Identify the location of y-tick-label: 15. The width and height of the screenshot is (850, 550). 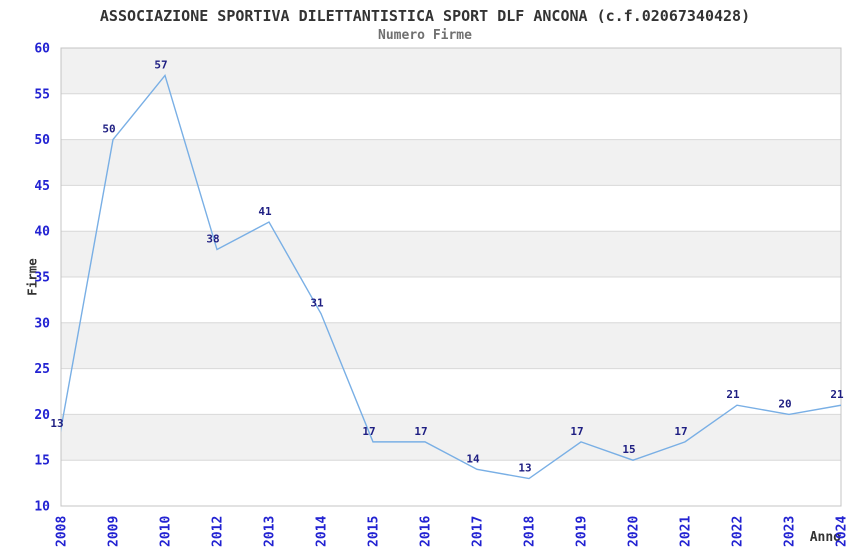
(42, 461).